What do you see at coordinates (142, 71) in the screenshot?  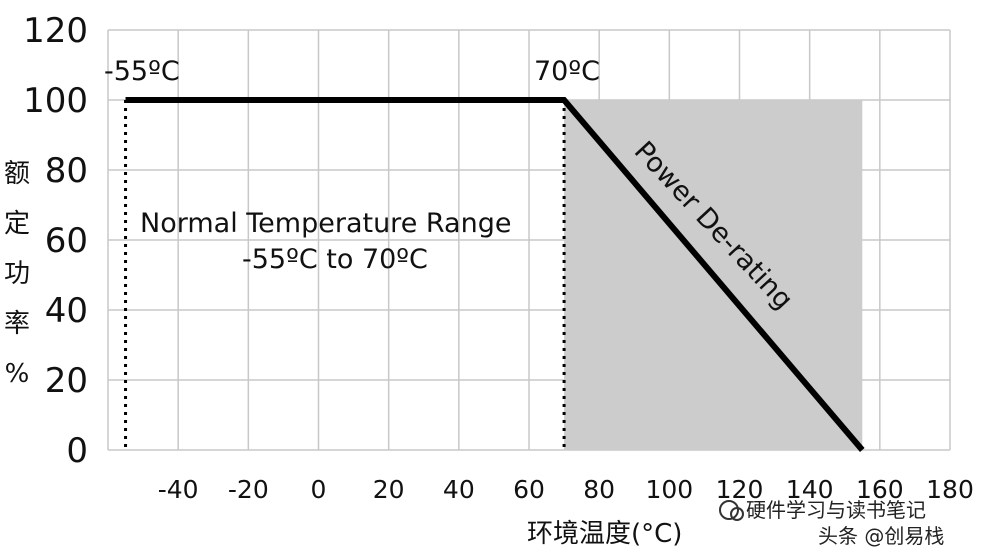 I see `min-temp-label: -55ºC` at bounding box center [142, 71].